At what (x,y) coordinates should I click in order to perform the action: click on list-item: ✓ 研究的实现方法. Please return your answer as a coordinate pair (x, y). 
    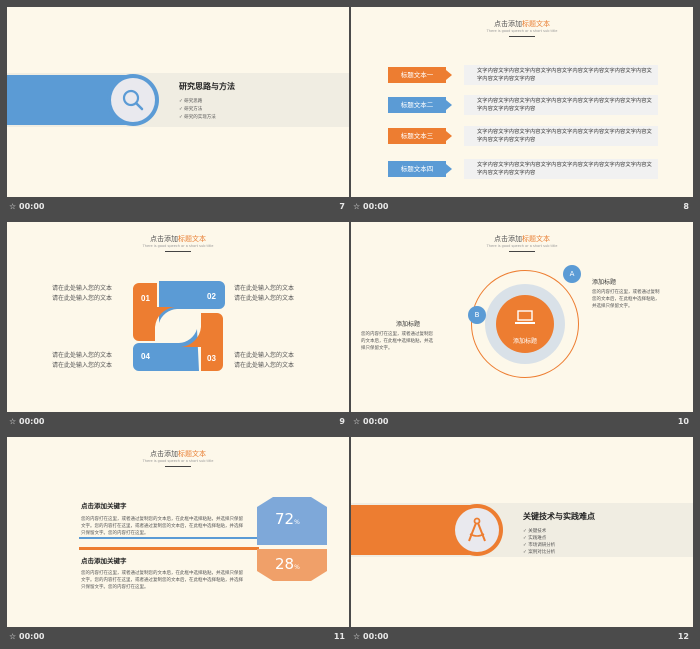
    Looking at the image, I should click on (197, 117).